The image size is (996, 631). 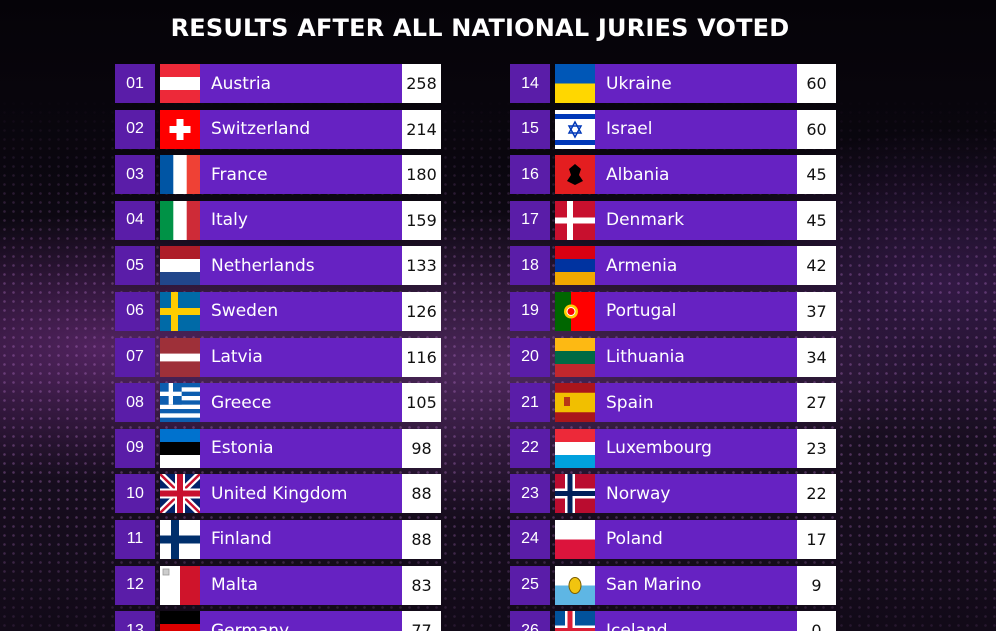 I want to click on san-marino-flag-icon, so click(x=575, y=585).